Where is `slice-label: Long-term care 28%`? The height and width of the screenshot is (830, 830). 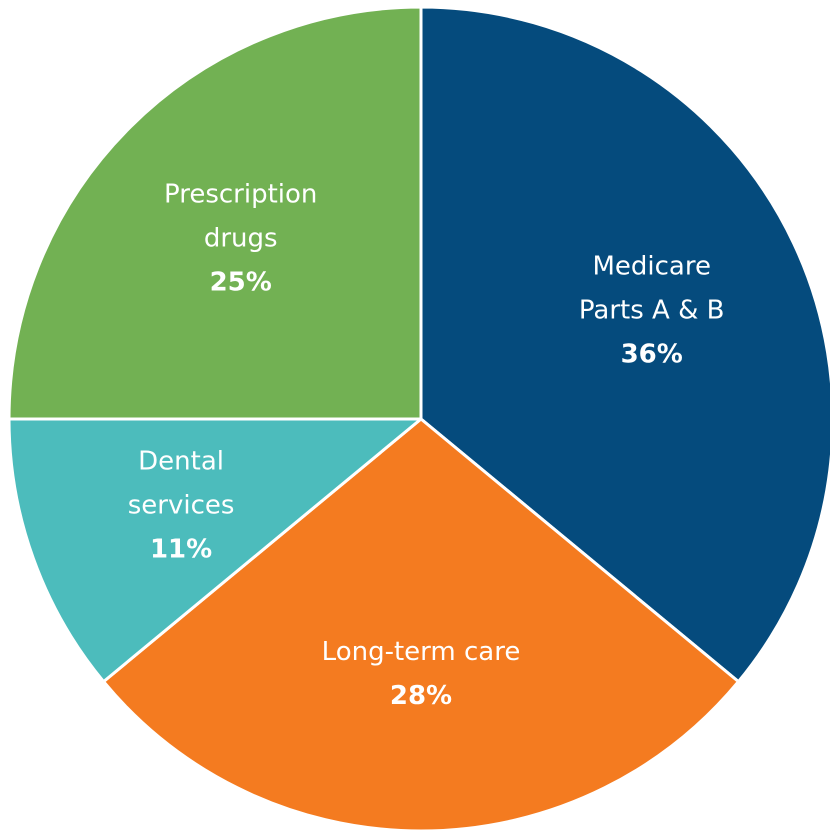
slice-label: Long-term care 28% is located at coordinates (421, 674).